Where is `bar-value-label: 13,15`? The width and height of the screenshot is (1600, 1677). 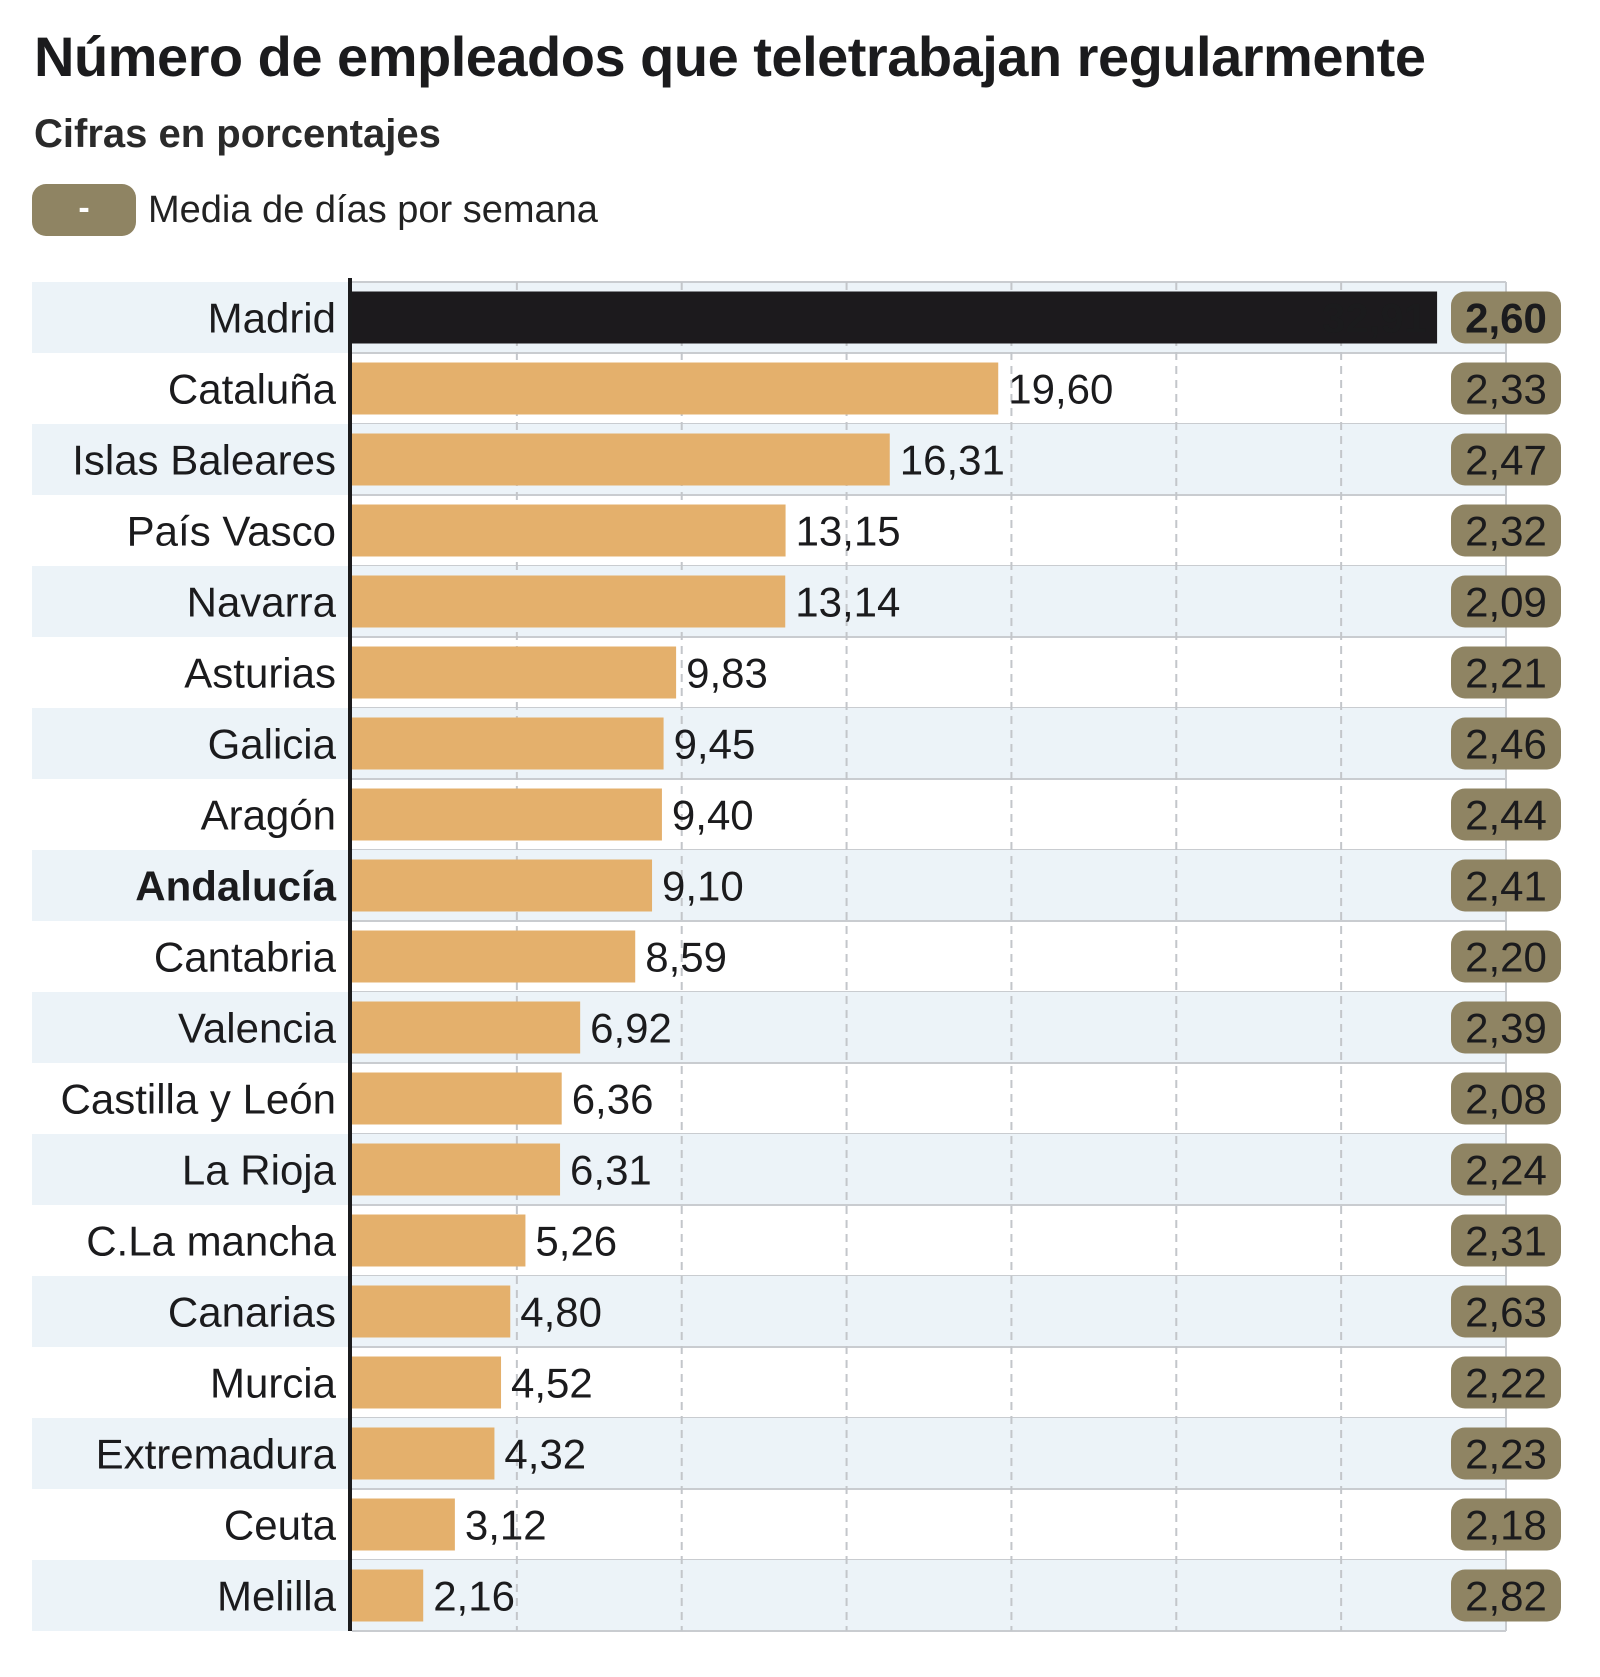 bar-value-label: 13,15 is located at coordinates (848, 531).